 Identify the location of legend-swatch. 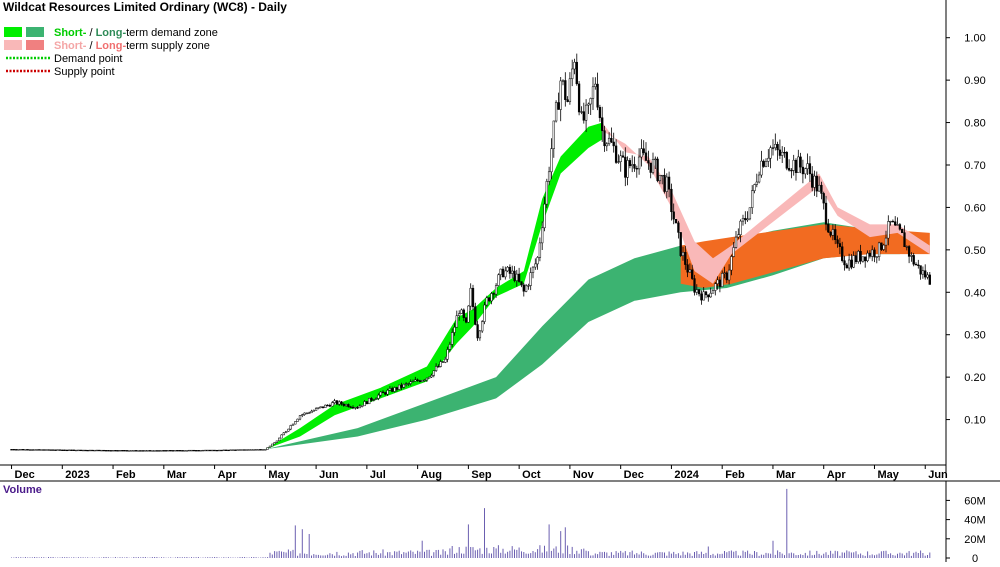
(13, 32).